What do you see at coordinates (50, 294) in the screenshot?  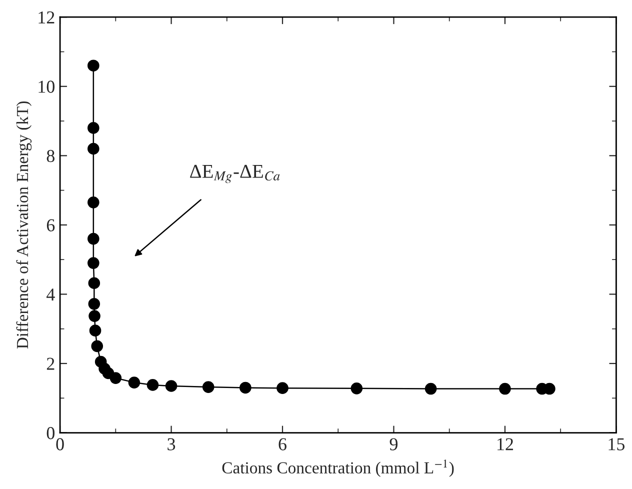 I see `y-tick-label: 4` at bounding box center [50, 294].